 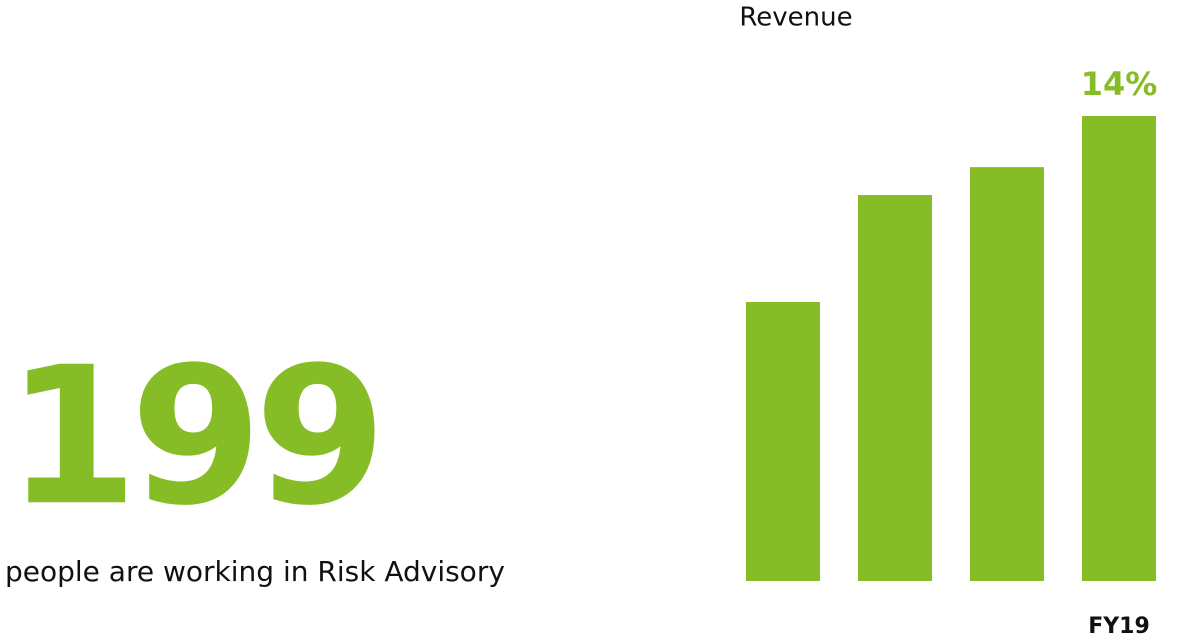 I want to click on x-tick-label: FY19, so click(x=1119, y=626).